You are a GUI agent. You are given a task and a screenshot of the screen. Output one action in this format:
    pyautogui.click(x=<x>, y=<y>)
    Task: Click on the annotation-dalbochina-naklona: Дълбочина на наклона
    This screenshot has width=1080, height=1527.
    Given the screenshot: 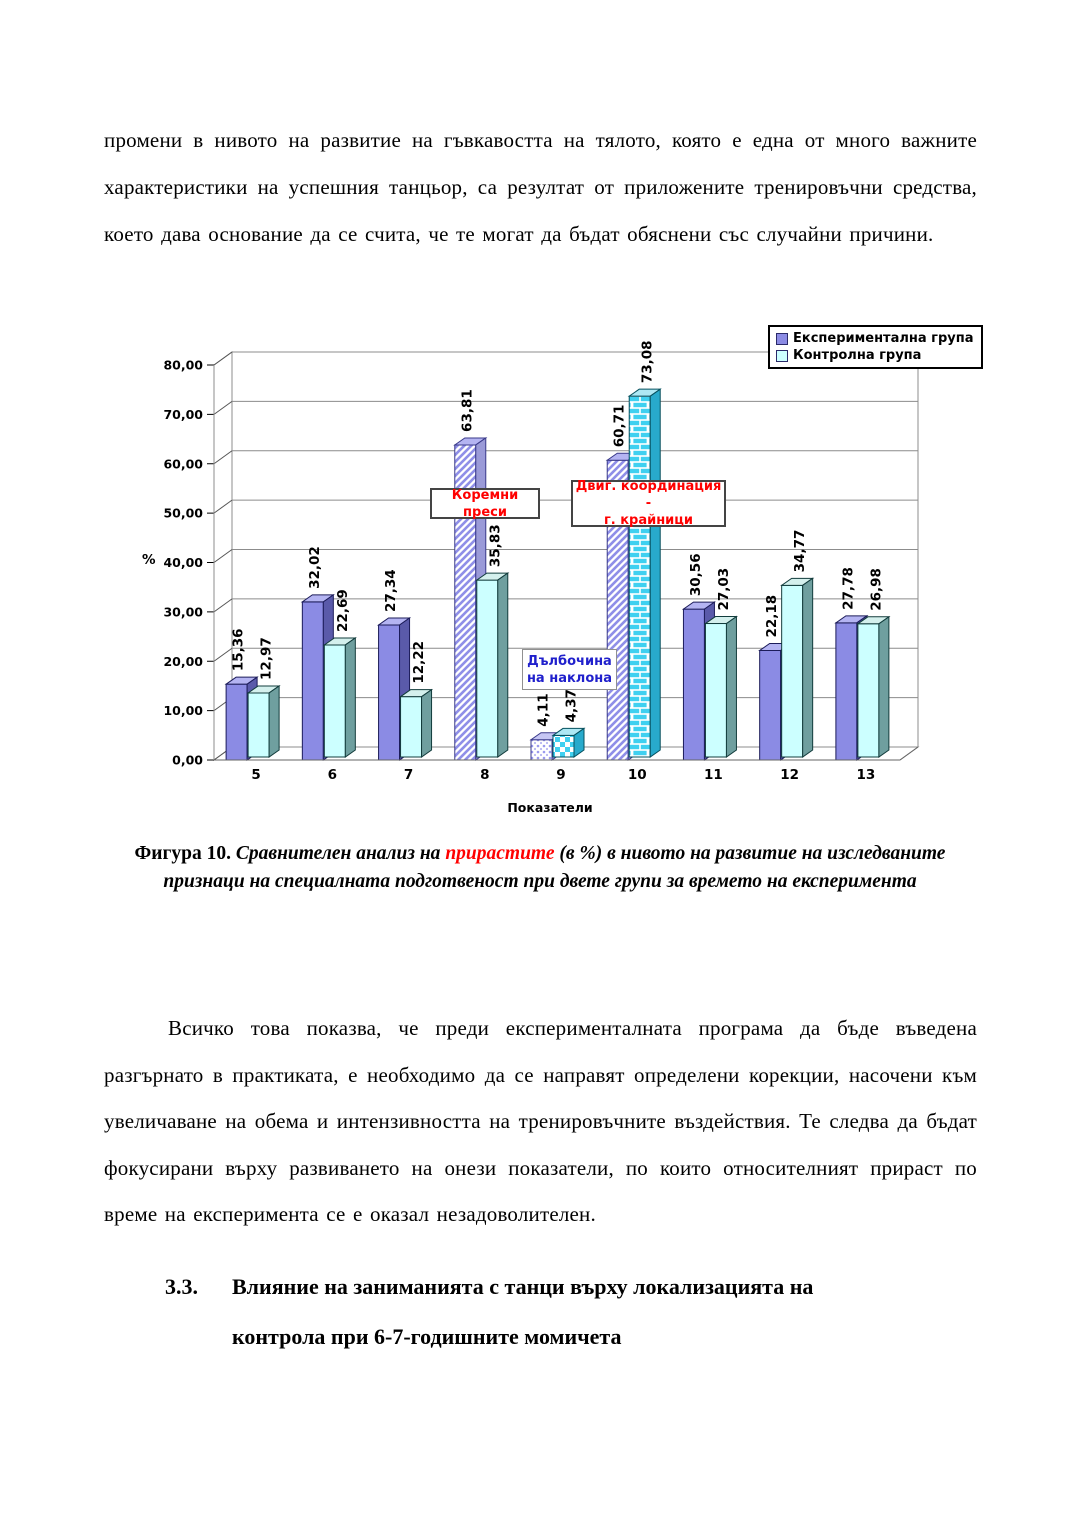 What is the action you would take?
    pyautogui.click(x=569, y=669)
    